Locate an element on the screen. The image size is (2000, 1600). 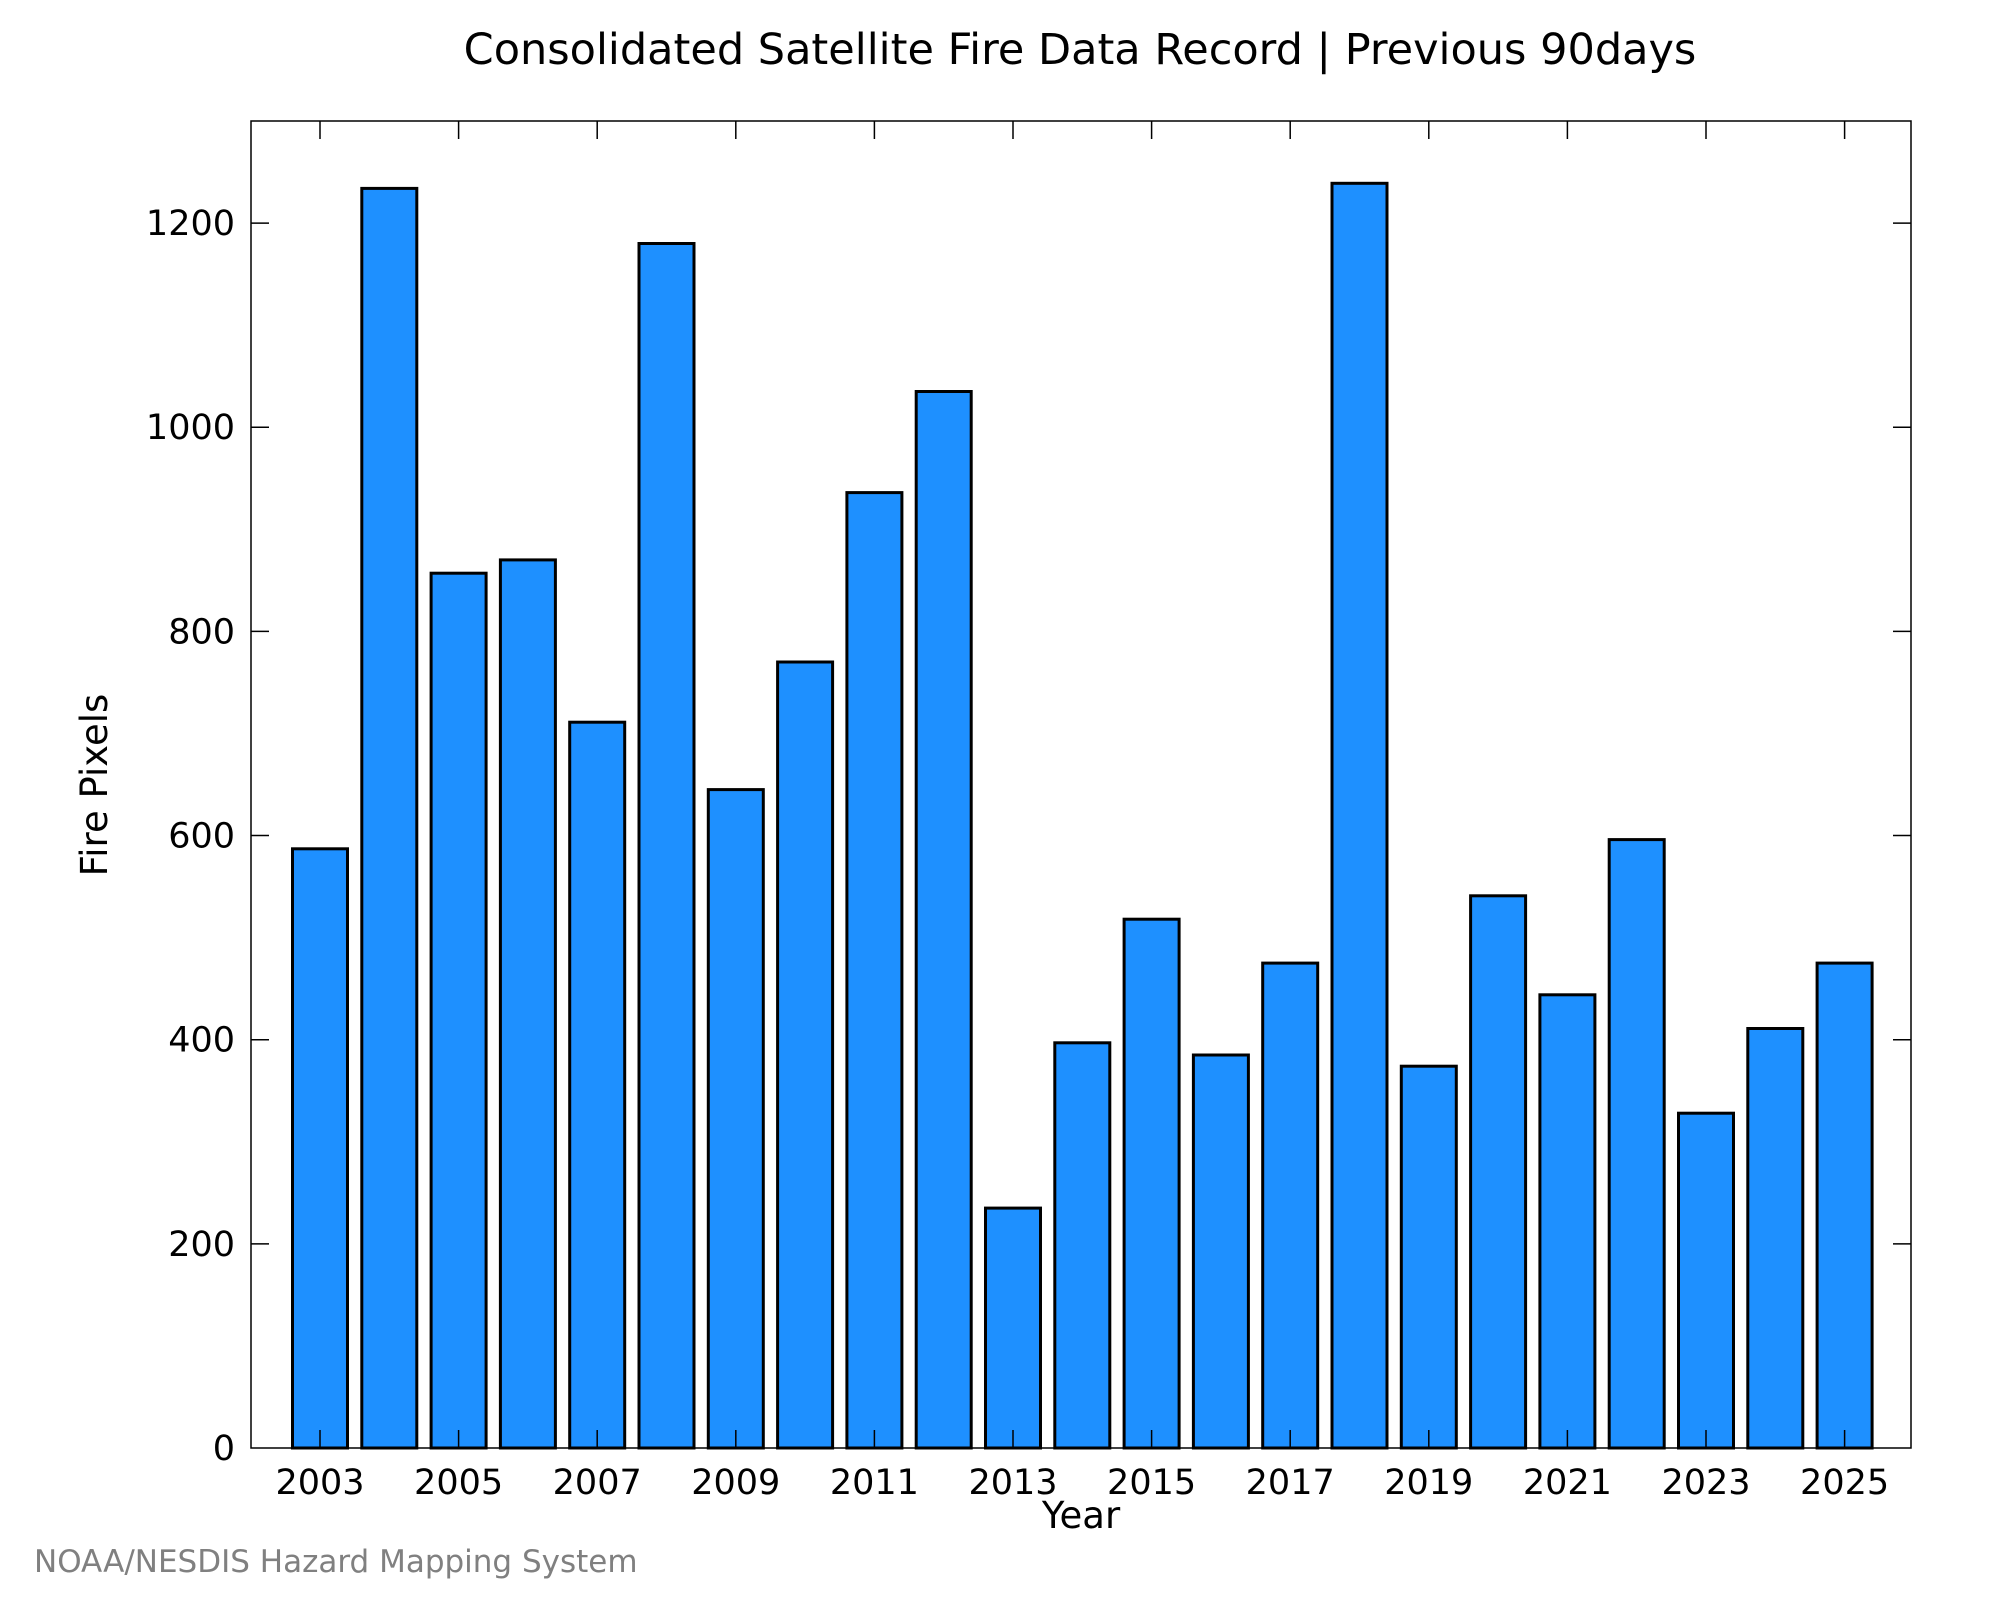
bar-2020 is located at coordinates (1498, 1172).